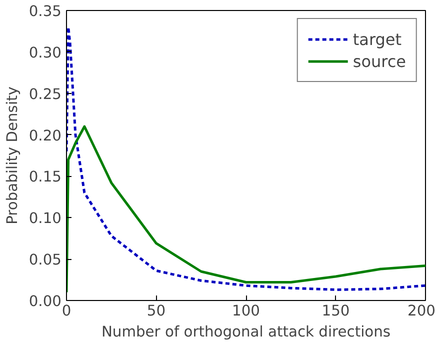 The height and width of the screenshot is (343, 435). What do you see at coordinates (45, 53) in the screenshot?
I see `y-tick-label: 0.30` at bounding box center [45, 53].